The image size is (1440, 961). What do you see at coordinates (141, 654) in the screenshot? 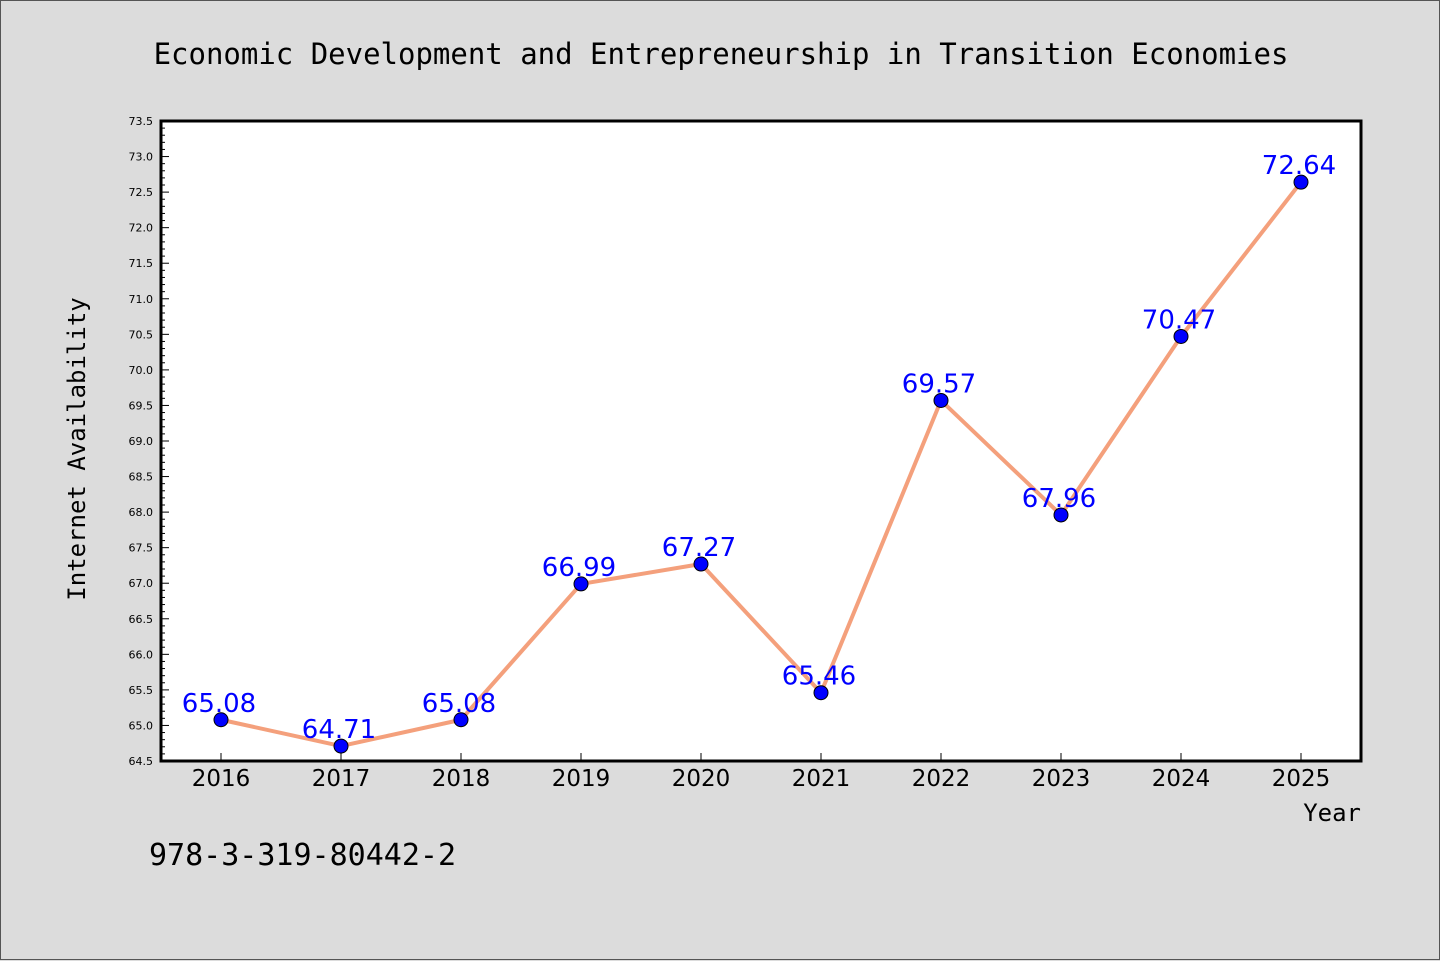
I see `y-tick-label: 66.0` at bounding box center [141, 654].